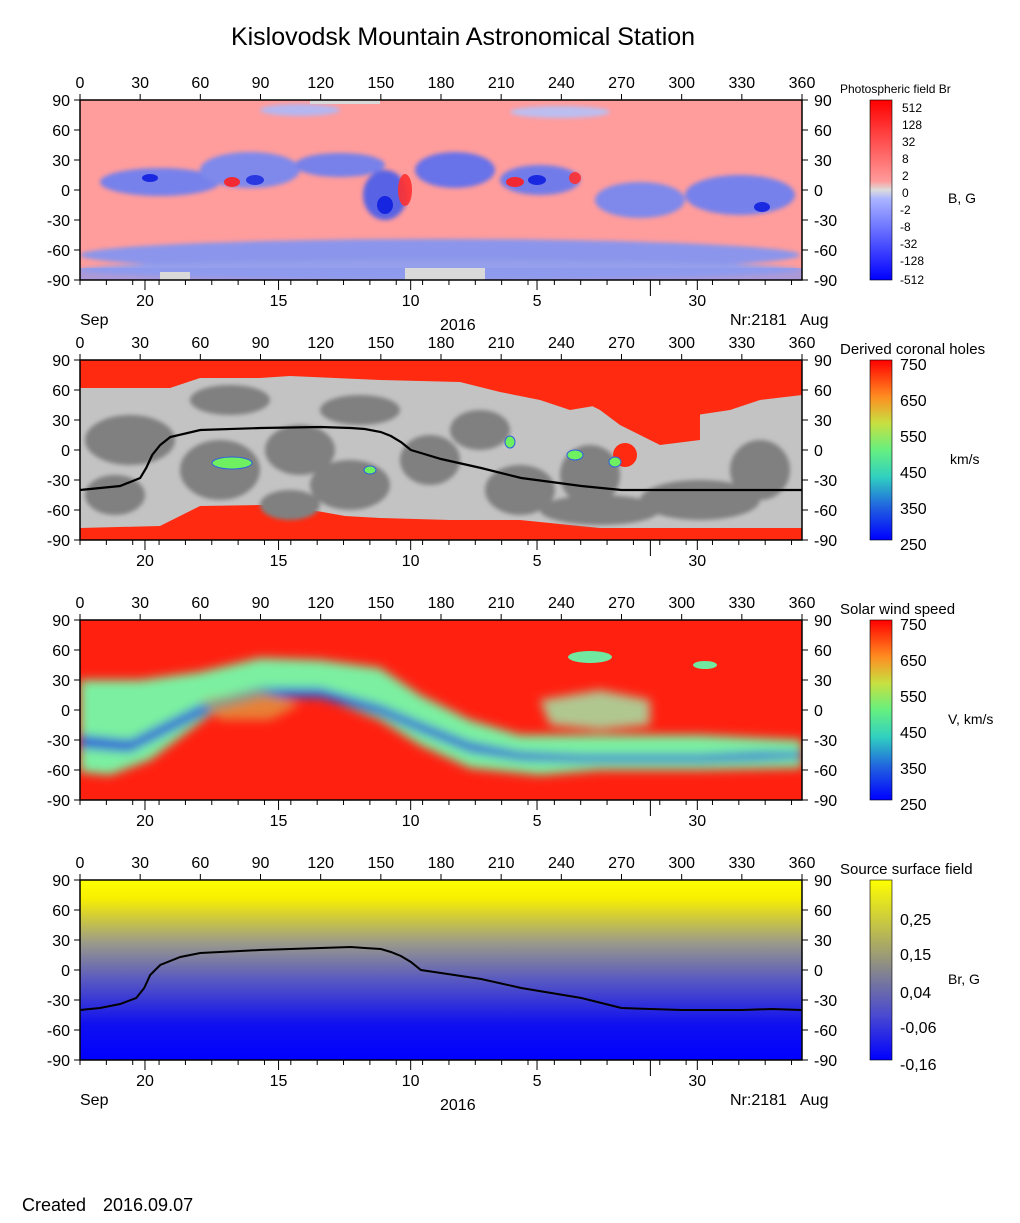 This screenshot has width=1020, height=1223. What do you see at coordinates (913, 805) in the screenshot?
I see `cb-tick: 250` at bounding box center [913, 805].